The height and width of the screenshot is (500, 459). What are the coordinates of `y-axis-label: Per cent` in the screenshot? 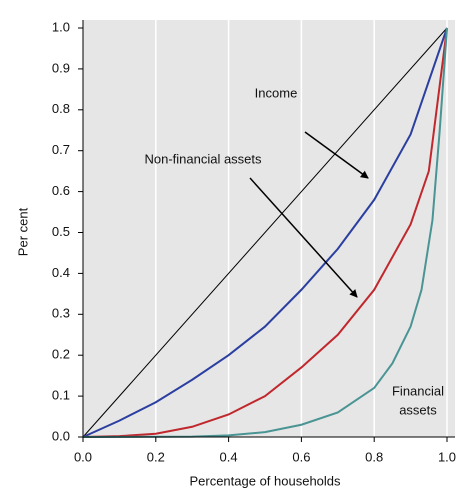 It's located at (22, 231).